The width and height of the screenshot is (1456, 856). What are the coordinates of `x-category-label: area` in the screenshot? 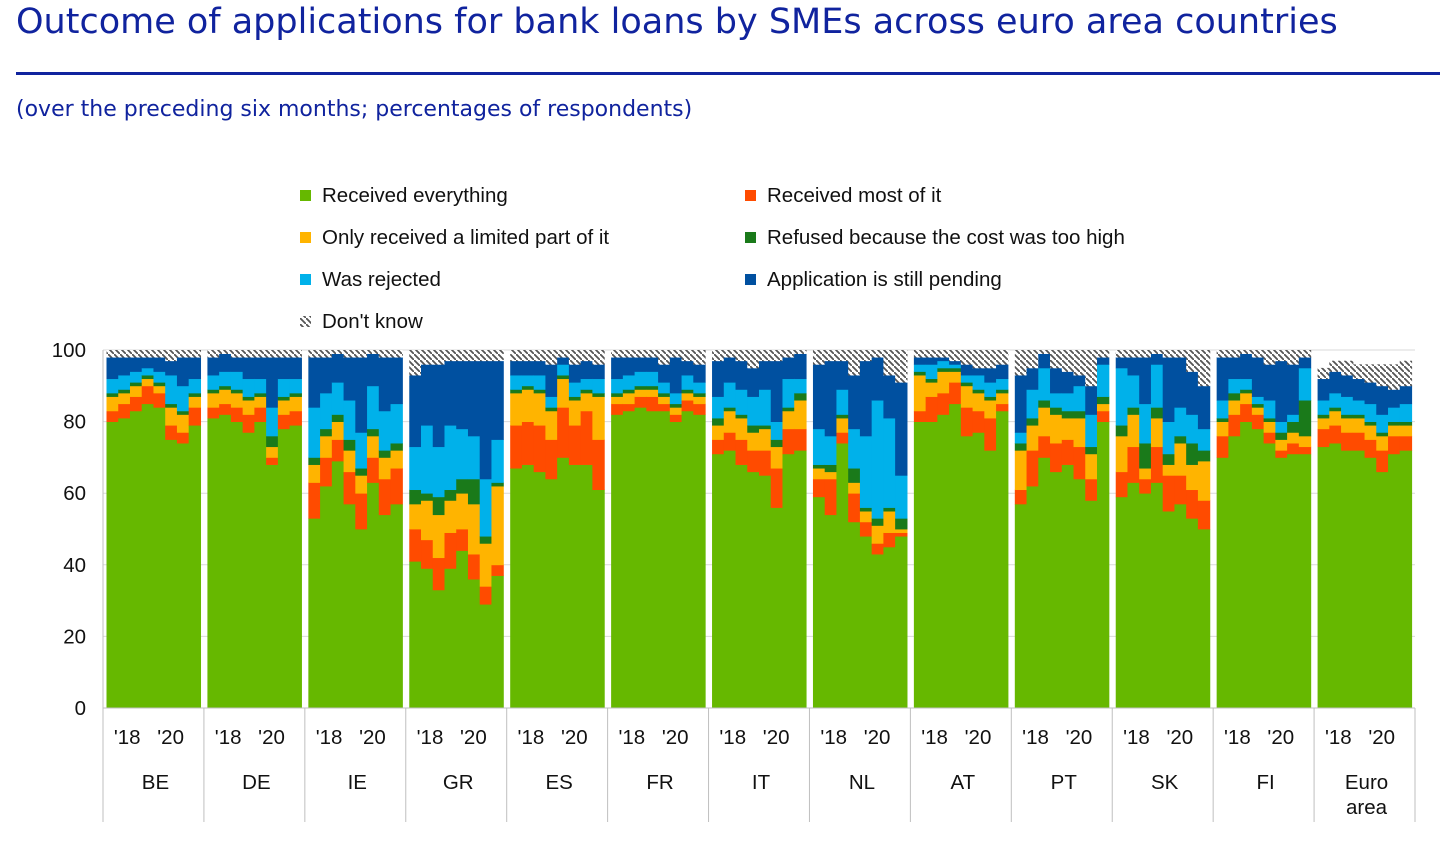 It's located at (1367, 807).